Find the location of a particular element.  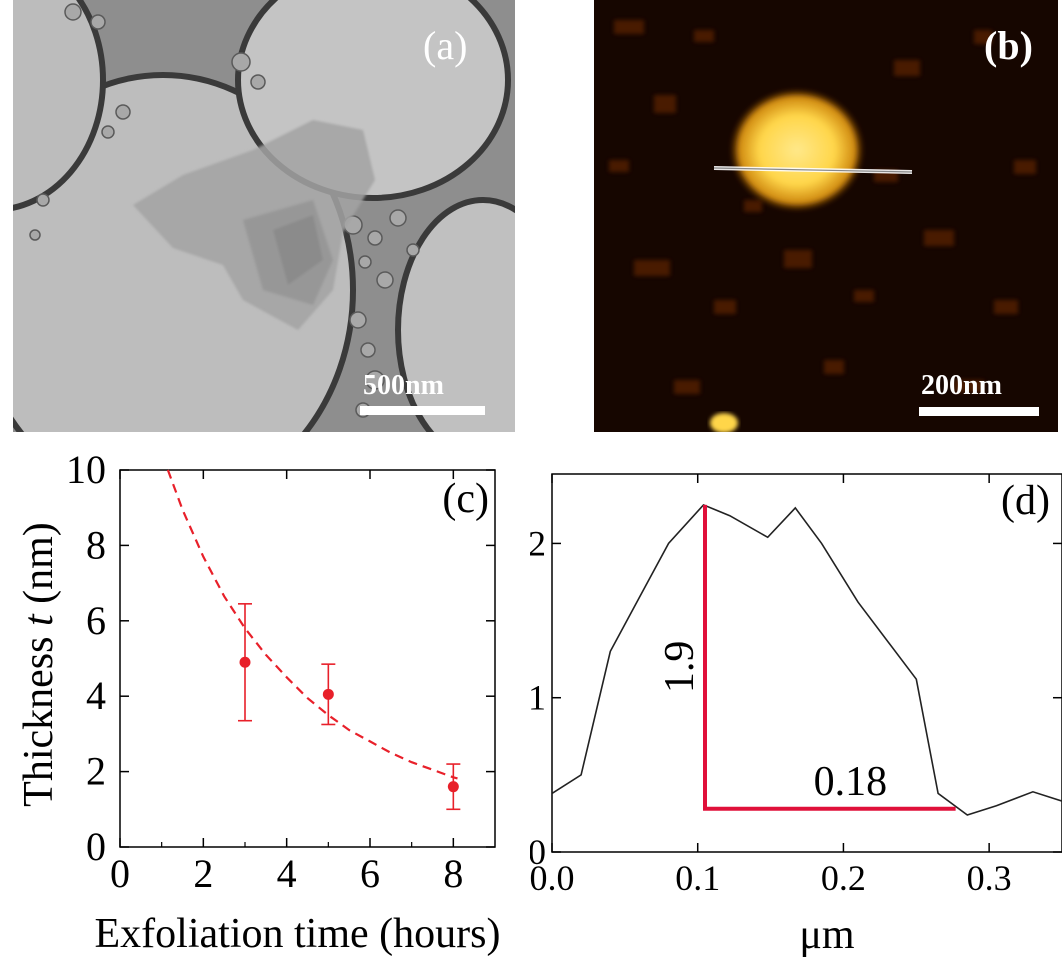

x-tick-label: 6 is located at coordinates (370, 873).